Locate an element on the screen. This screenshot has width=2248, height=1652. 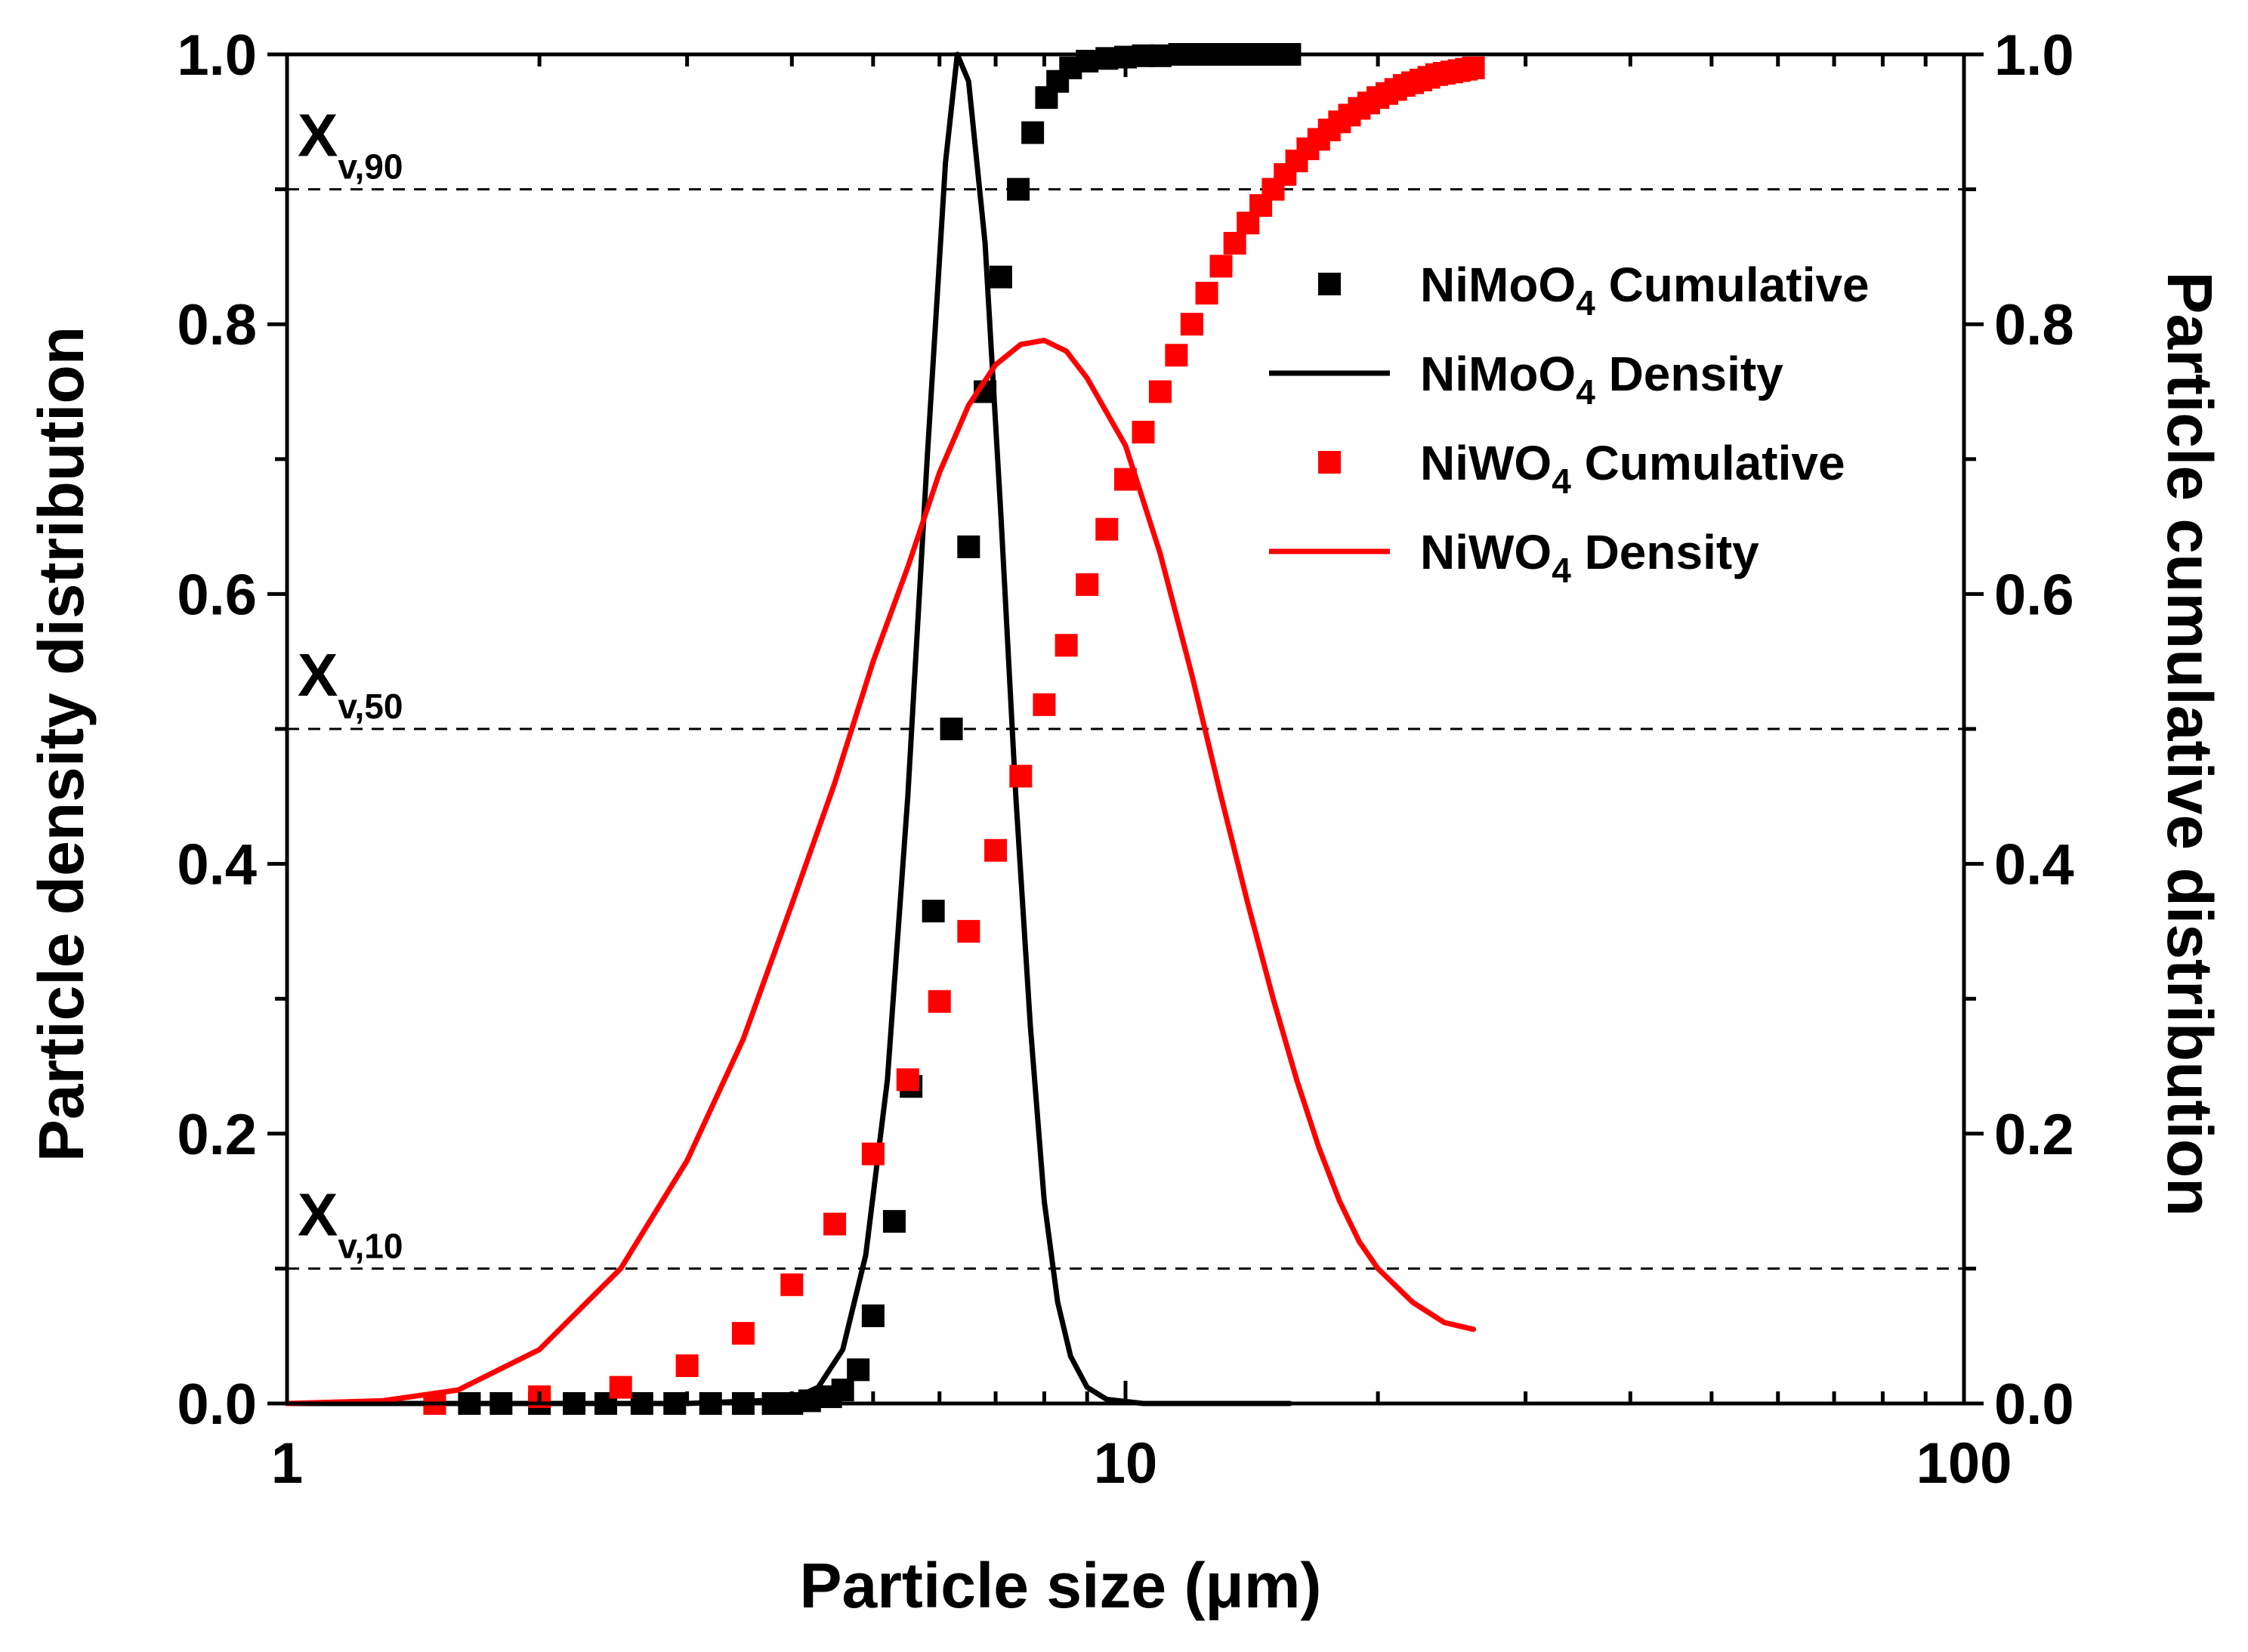
y-tick-label-right: 0.2 is located at coordinates (2034, 1135).